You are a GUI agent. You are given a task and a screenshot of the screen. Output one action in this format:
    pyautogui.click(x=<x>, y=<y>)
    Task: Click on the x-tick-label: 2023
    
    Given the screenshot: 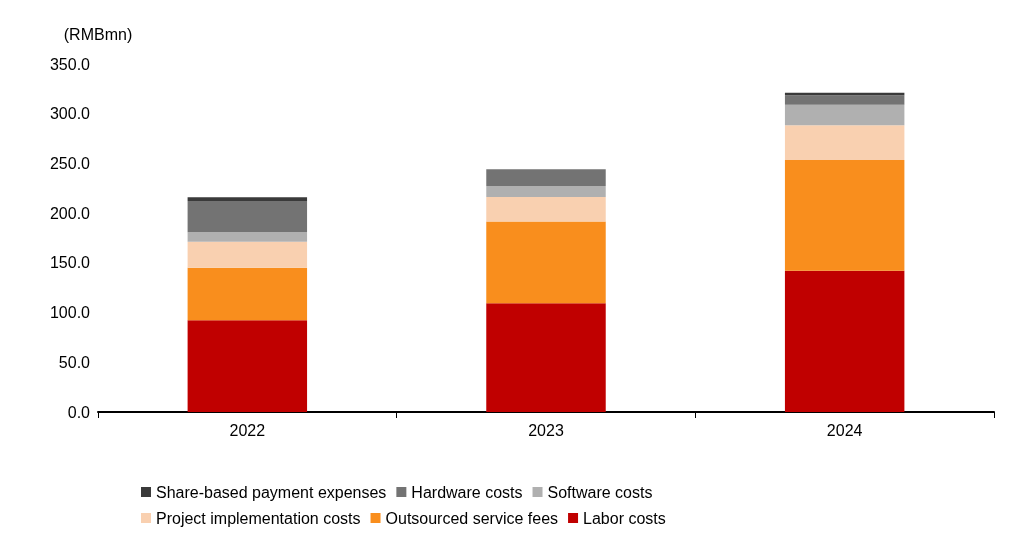 What is the action you would take?
    pyautogui.click(x=546, y=430)
    